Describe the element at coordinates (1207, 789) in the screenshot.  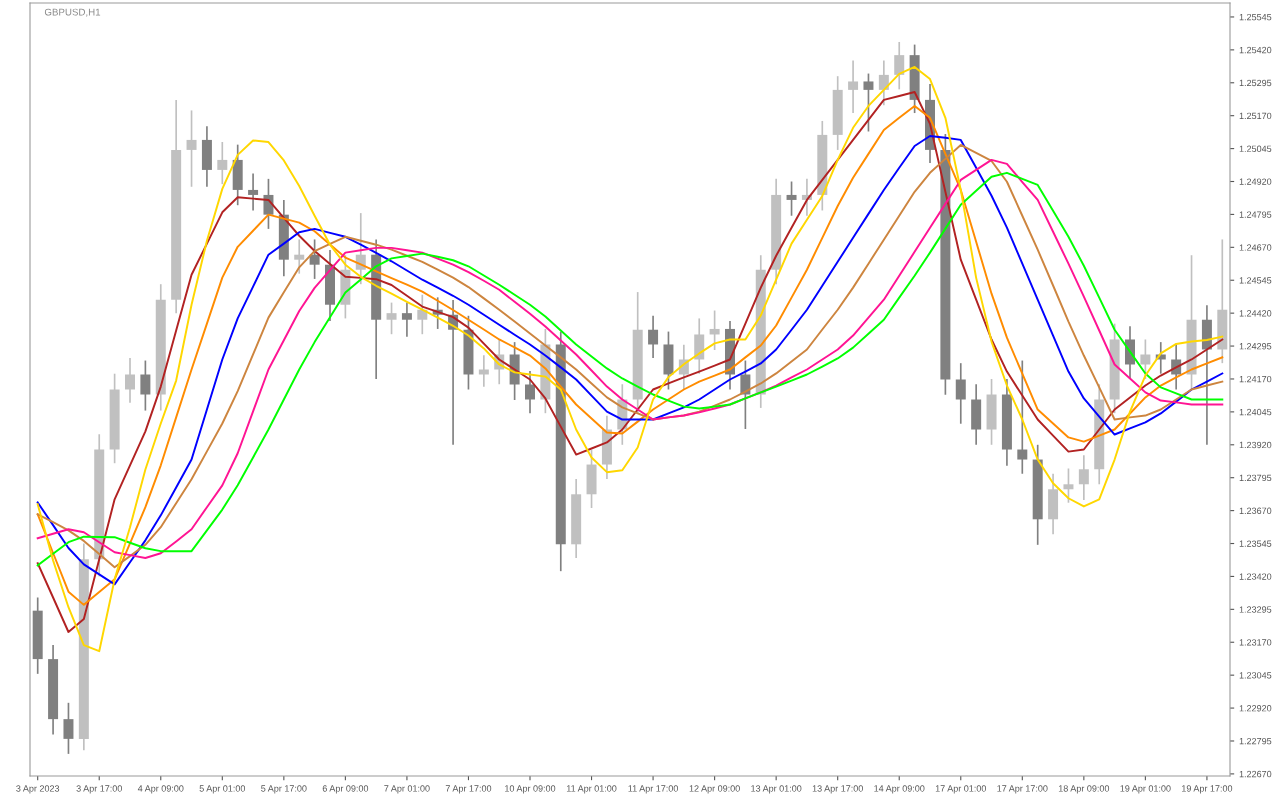
I see `x-tick-label: 19 Apr 17:00` at that location.